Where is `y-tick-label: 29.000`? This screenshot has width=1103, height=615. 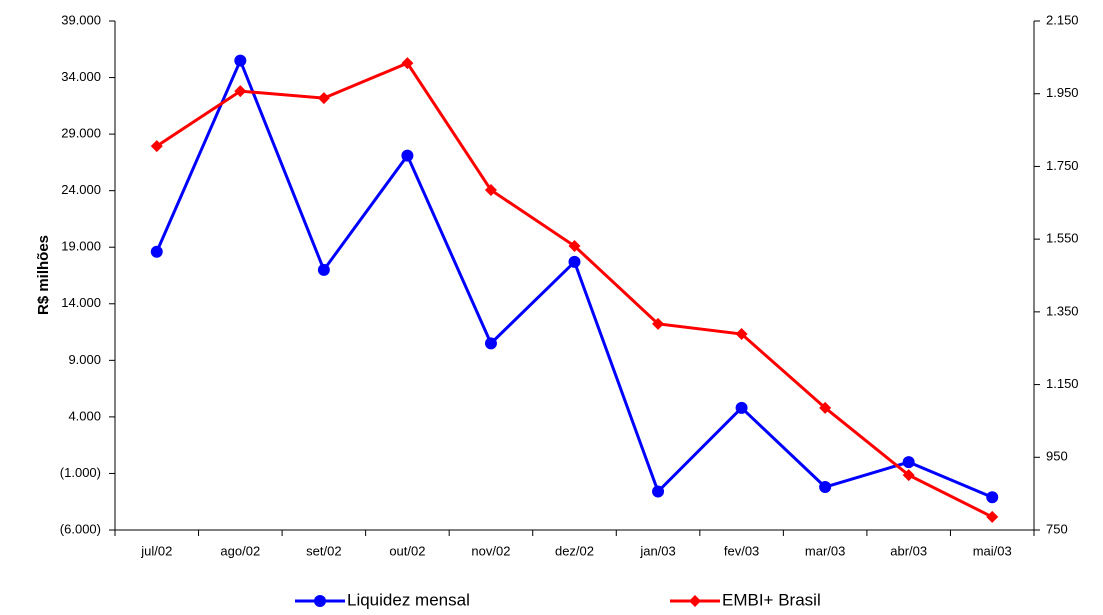 y-tick-label: 29.000 is located at coordinates (81, 133).